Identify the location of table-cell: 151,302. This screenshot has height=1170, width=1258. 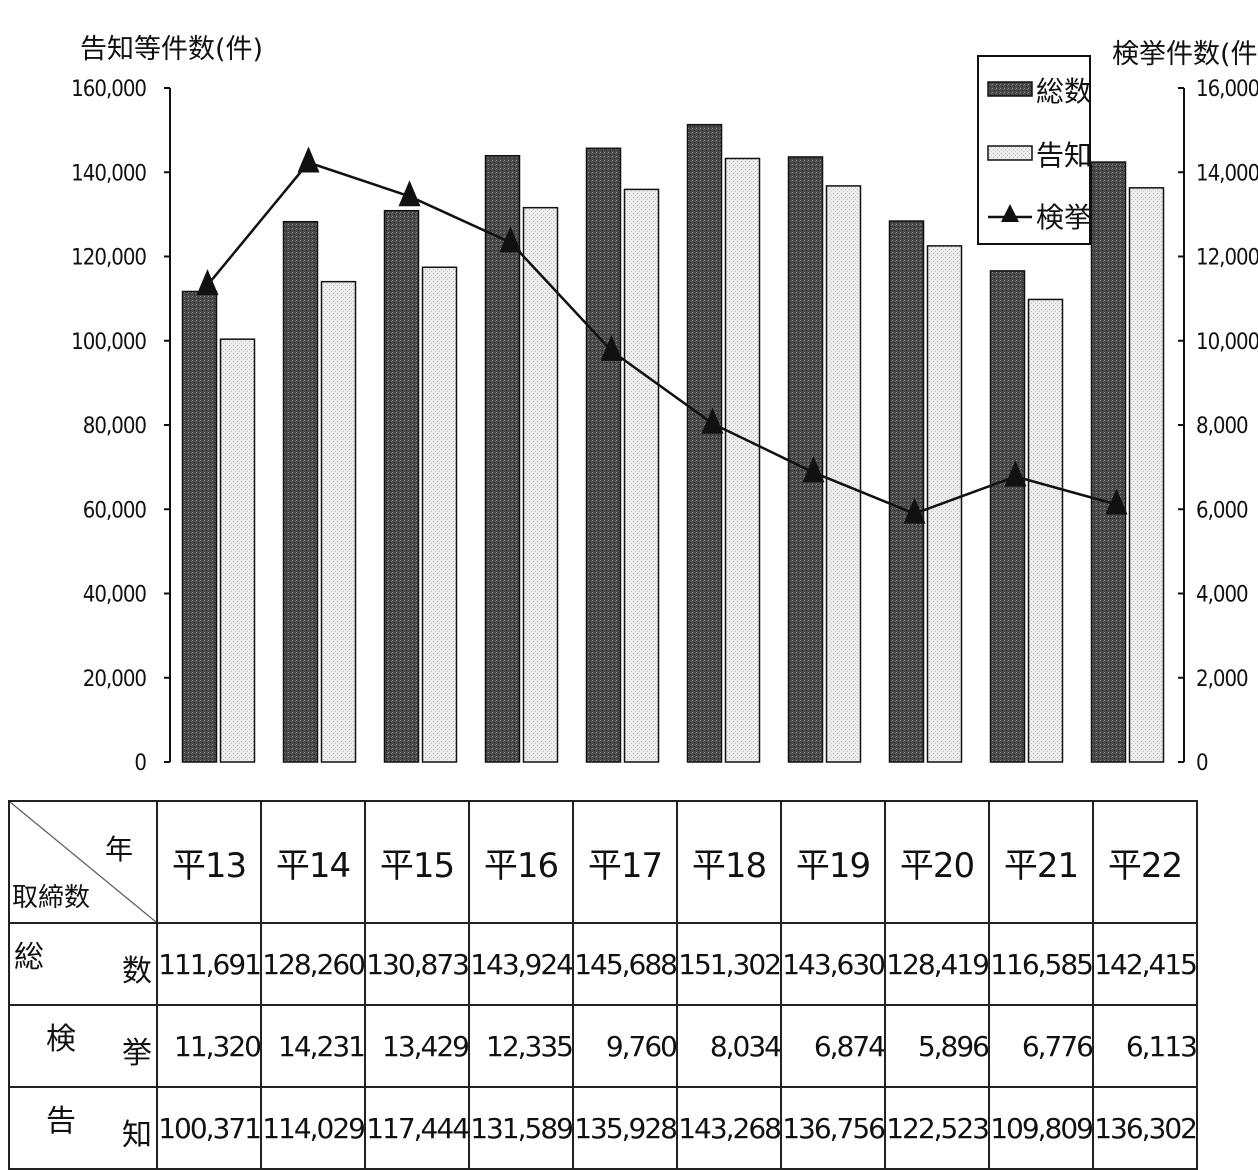
(729, 964).